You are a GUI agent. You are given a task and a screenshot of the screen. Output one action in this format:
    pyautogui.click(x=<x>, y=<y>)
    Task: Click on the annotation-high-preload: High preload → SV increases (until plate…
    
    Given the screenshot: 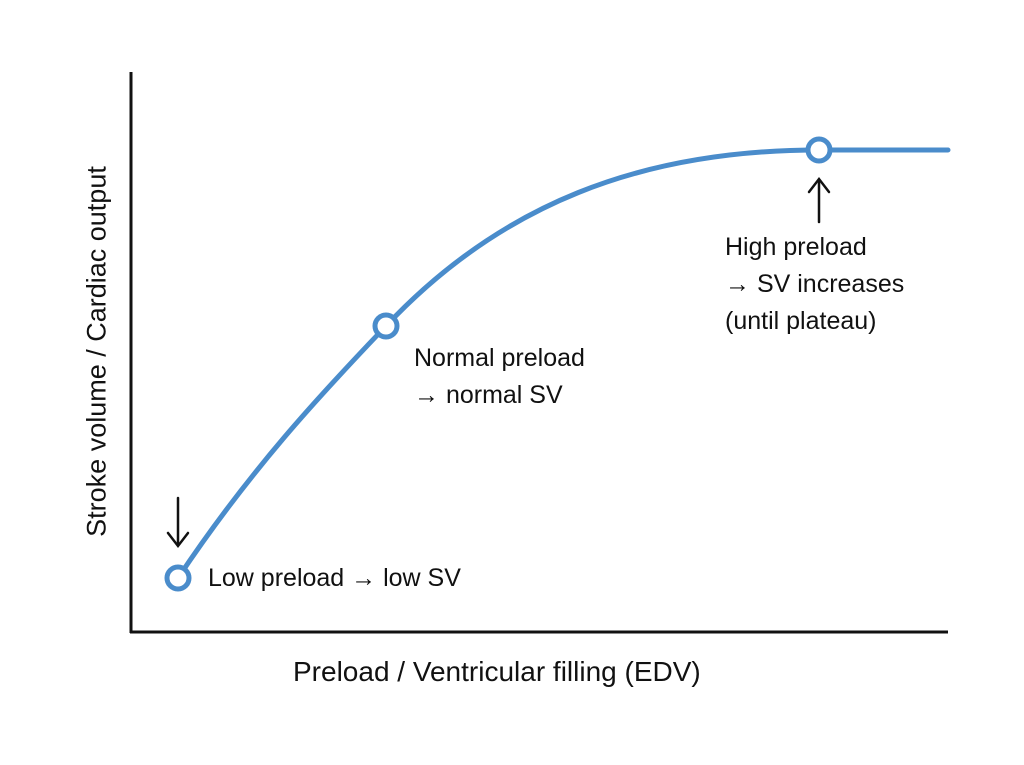 What is the action you would take?
    pyautogui.click(x=814, y=284)
    